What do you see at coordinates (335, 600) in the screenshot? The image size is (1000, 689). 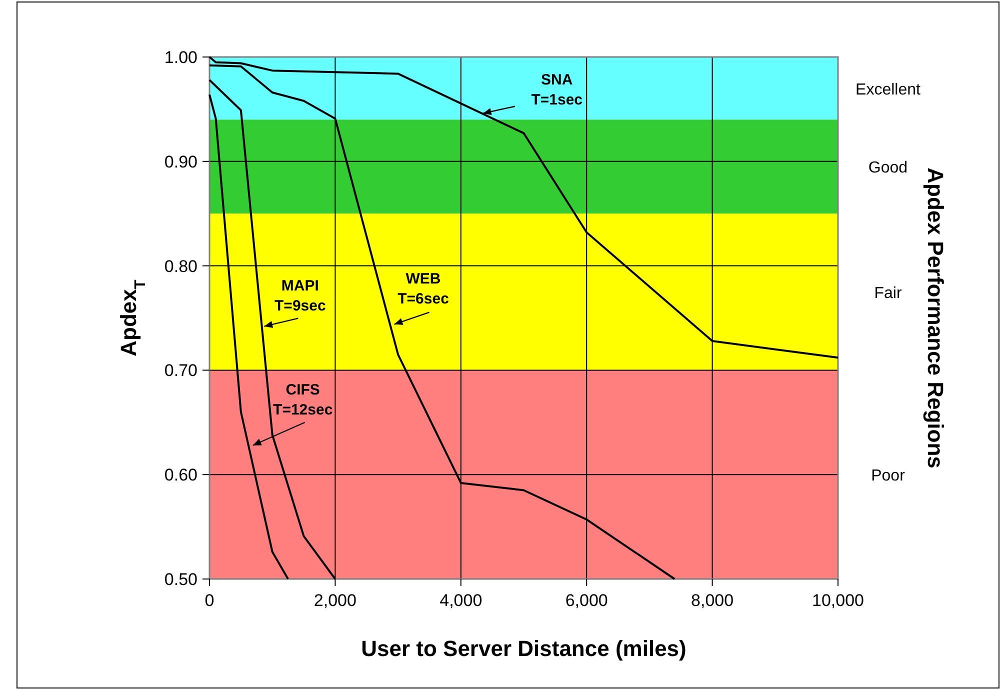 I see `x-tick-label: 2,000` at bounding box center [335, 600].